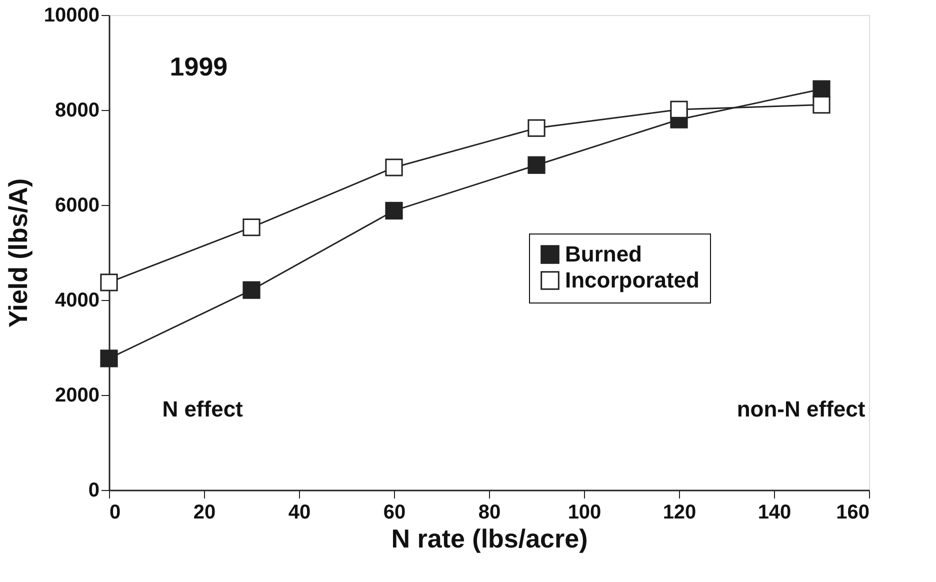 This screenshot has width=936, height=582. What do you see at coordinates (853, 513) in the screenshot?
I see `x-tick-label: 160` at bounding box center [853, 513].